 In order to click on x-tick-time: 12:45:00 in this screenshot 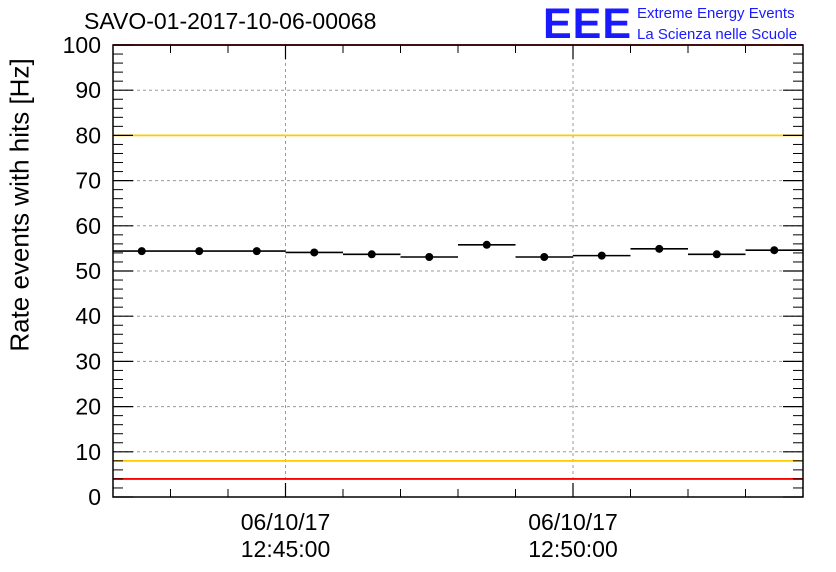, I will do `click(286, 549)`.